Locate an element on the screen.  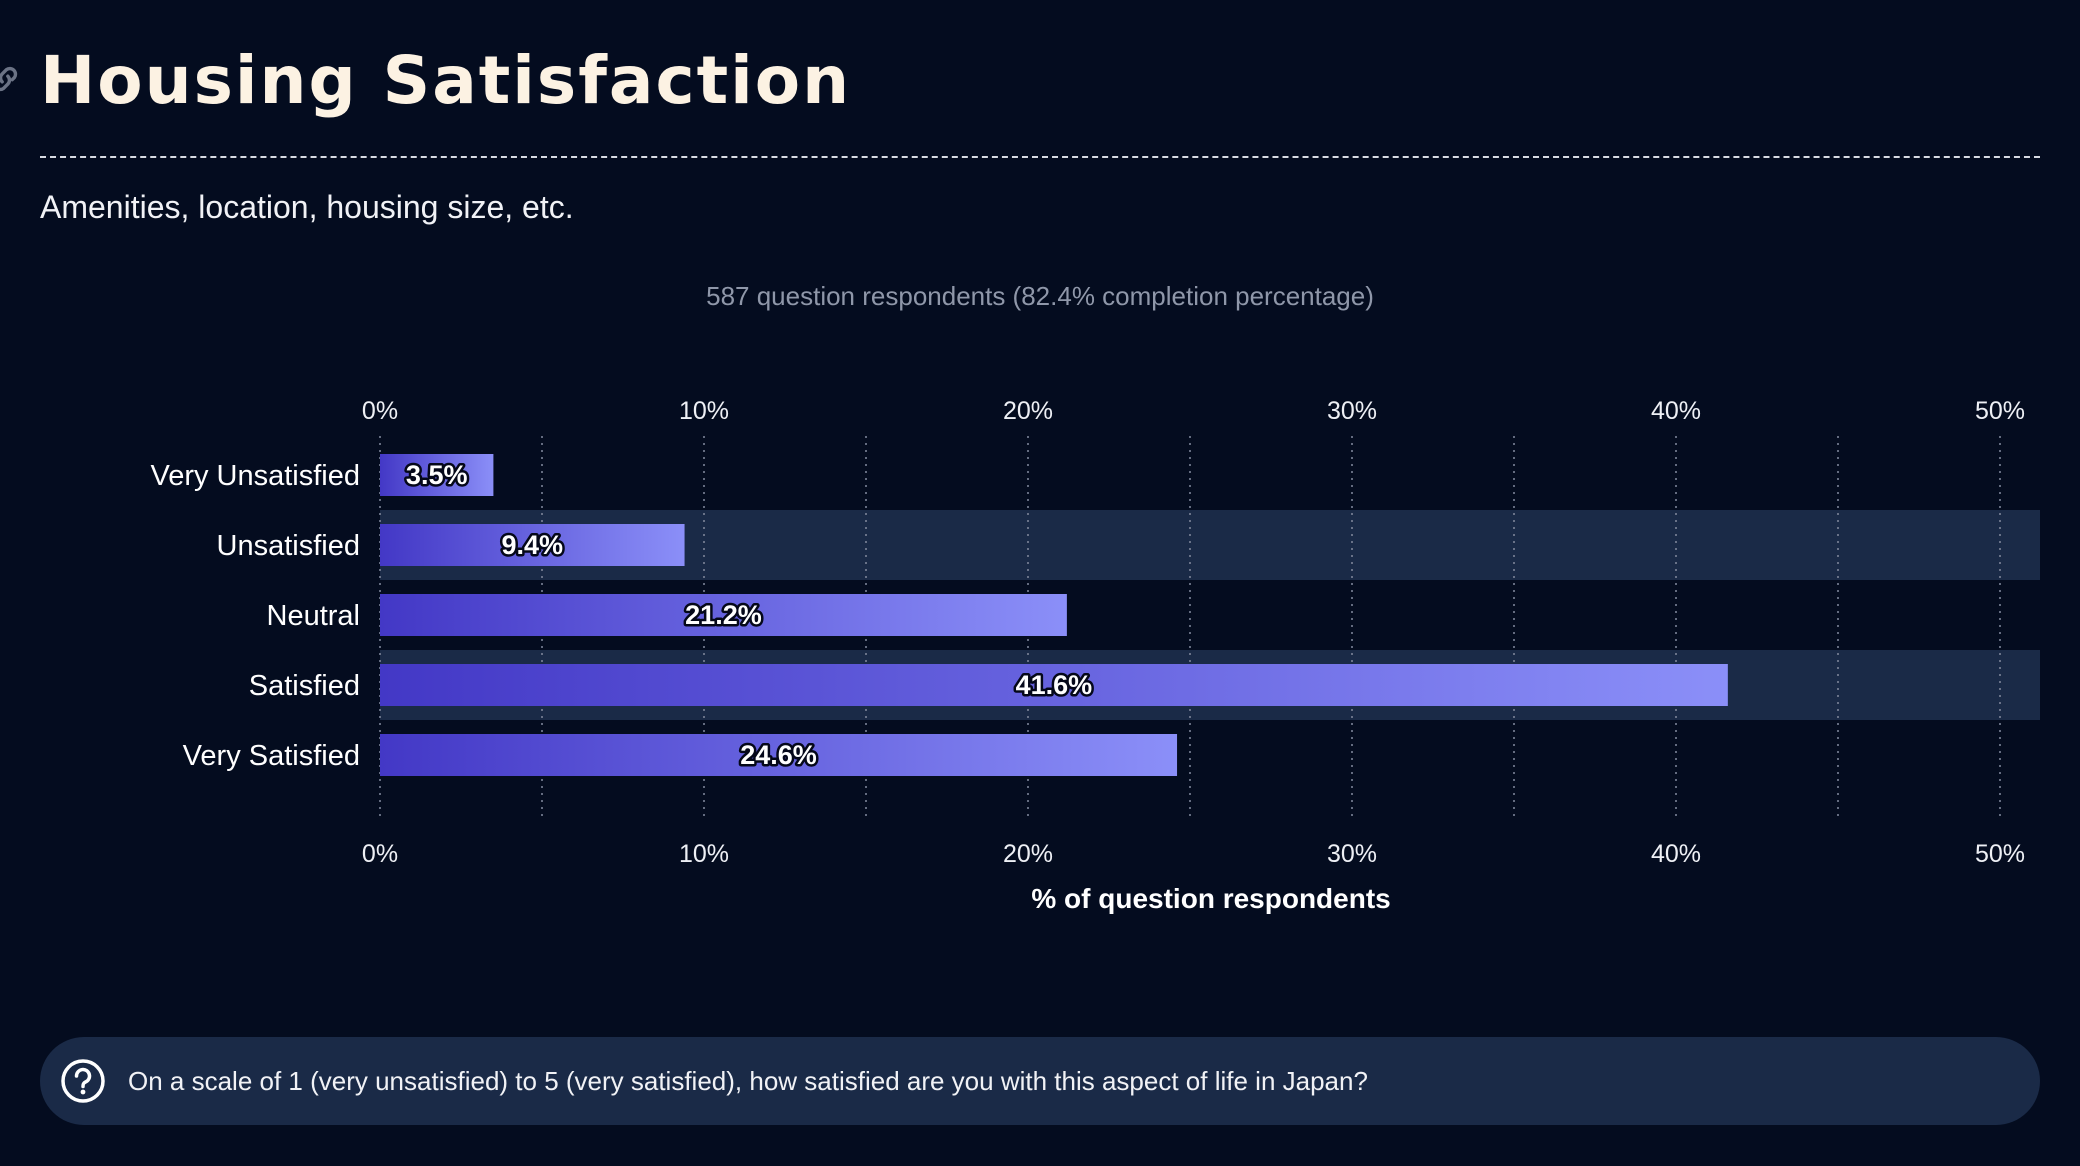
x-tick-label-top: 10% is located at coordinates (704, 411).